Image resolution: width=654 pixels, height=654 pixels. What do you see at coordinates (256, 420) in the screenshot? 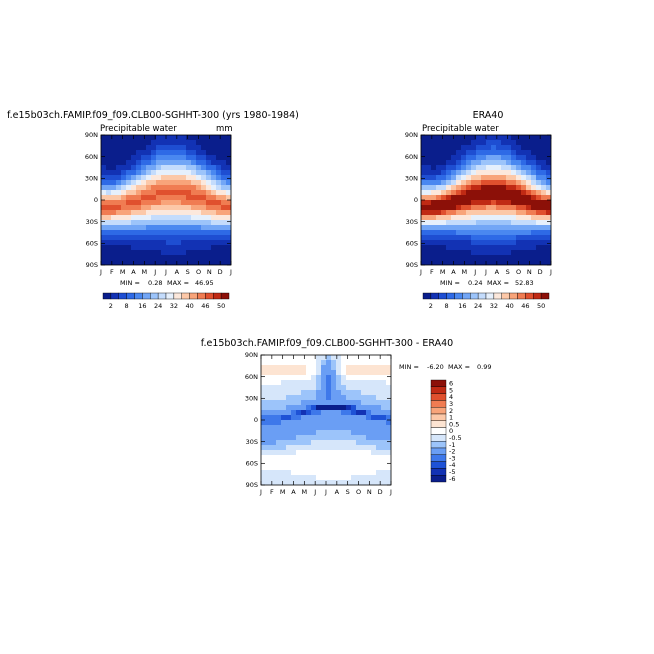
I see `y-tick-label: 0` at bounding box center [256, 420].